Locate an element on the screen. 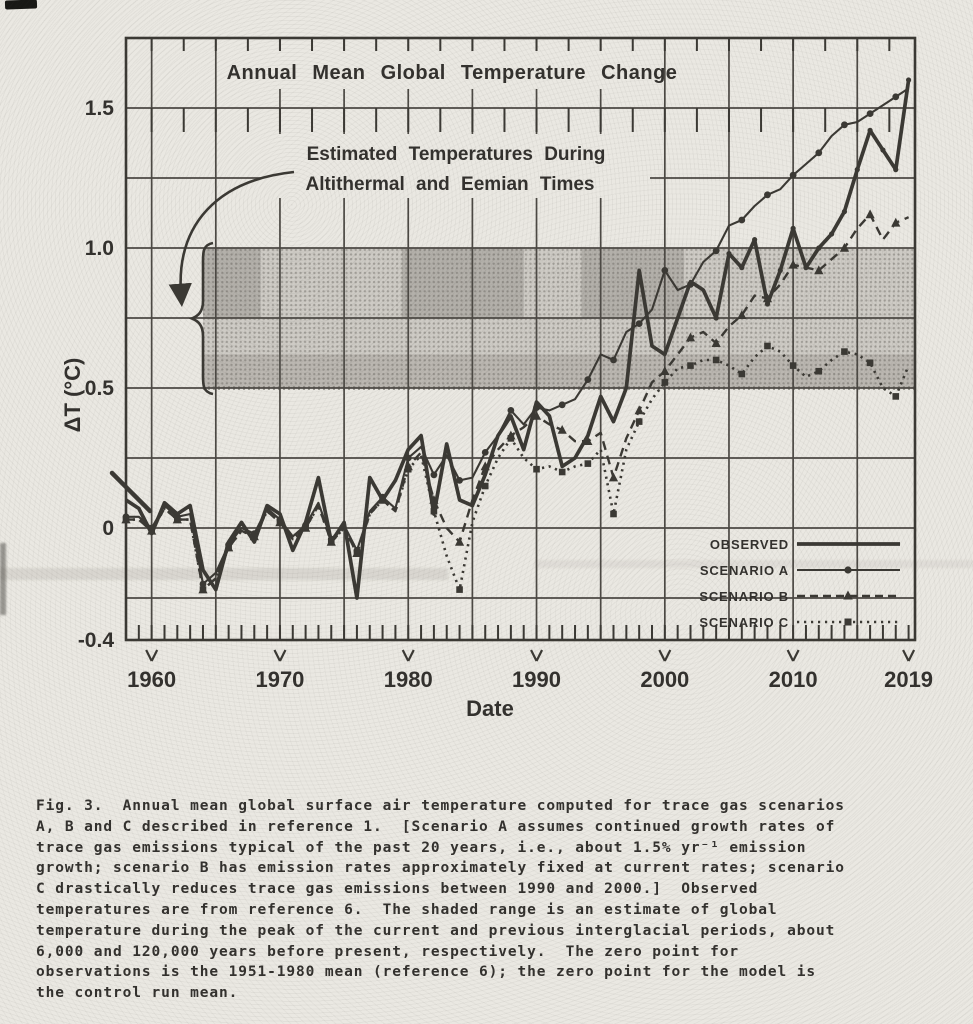 This screenshot has width=973, height=1024. x-axis-title: Date is located at coordinates (490, 708).